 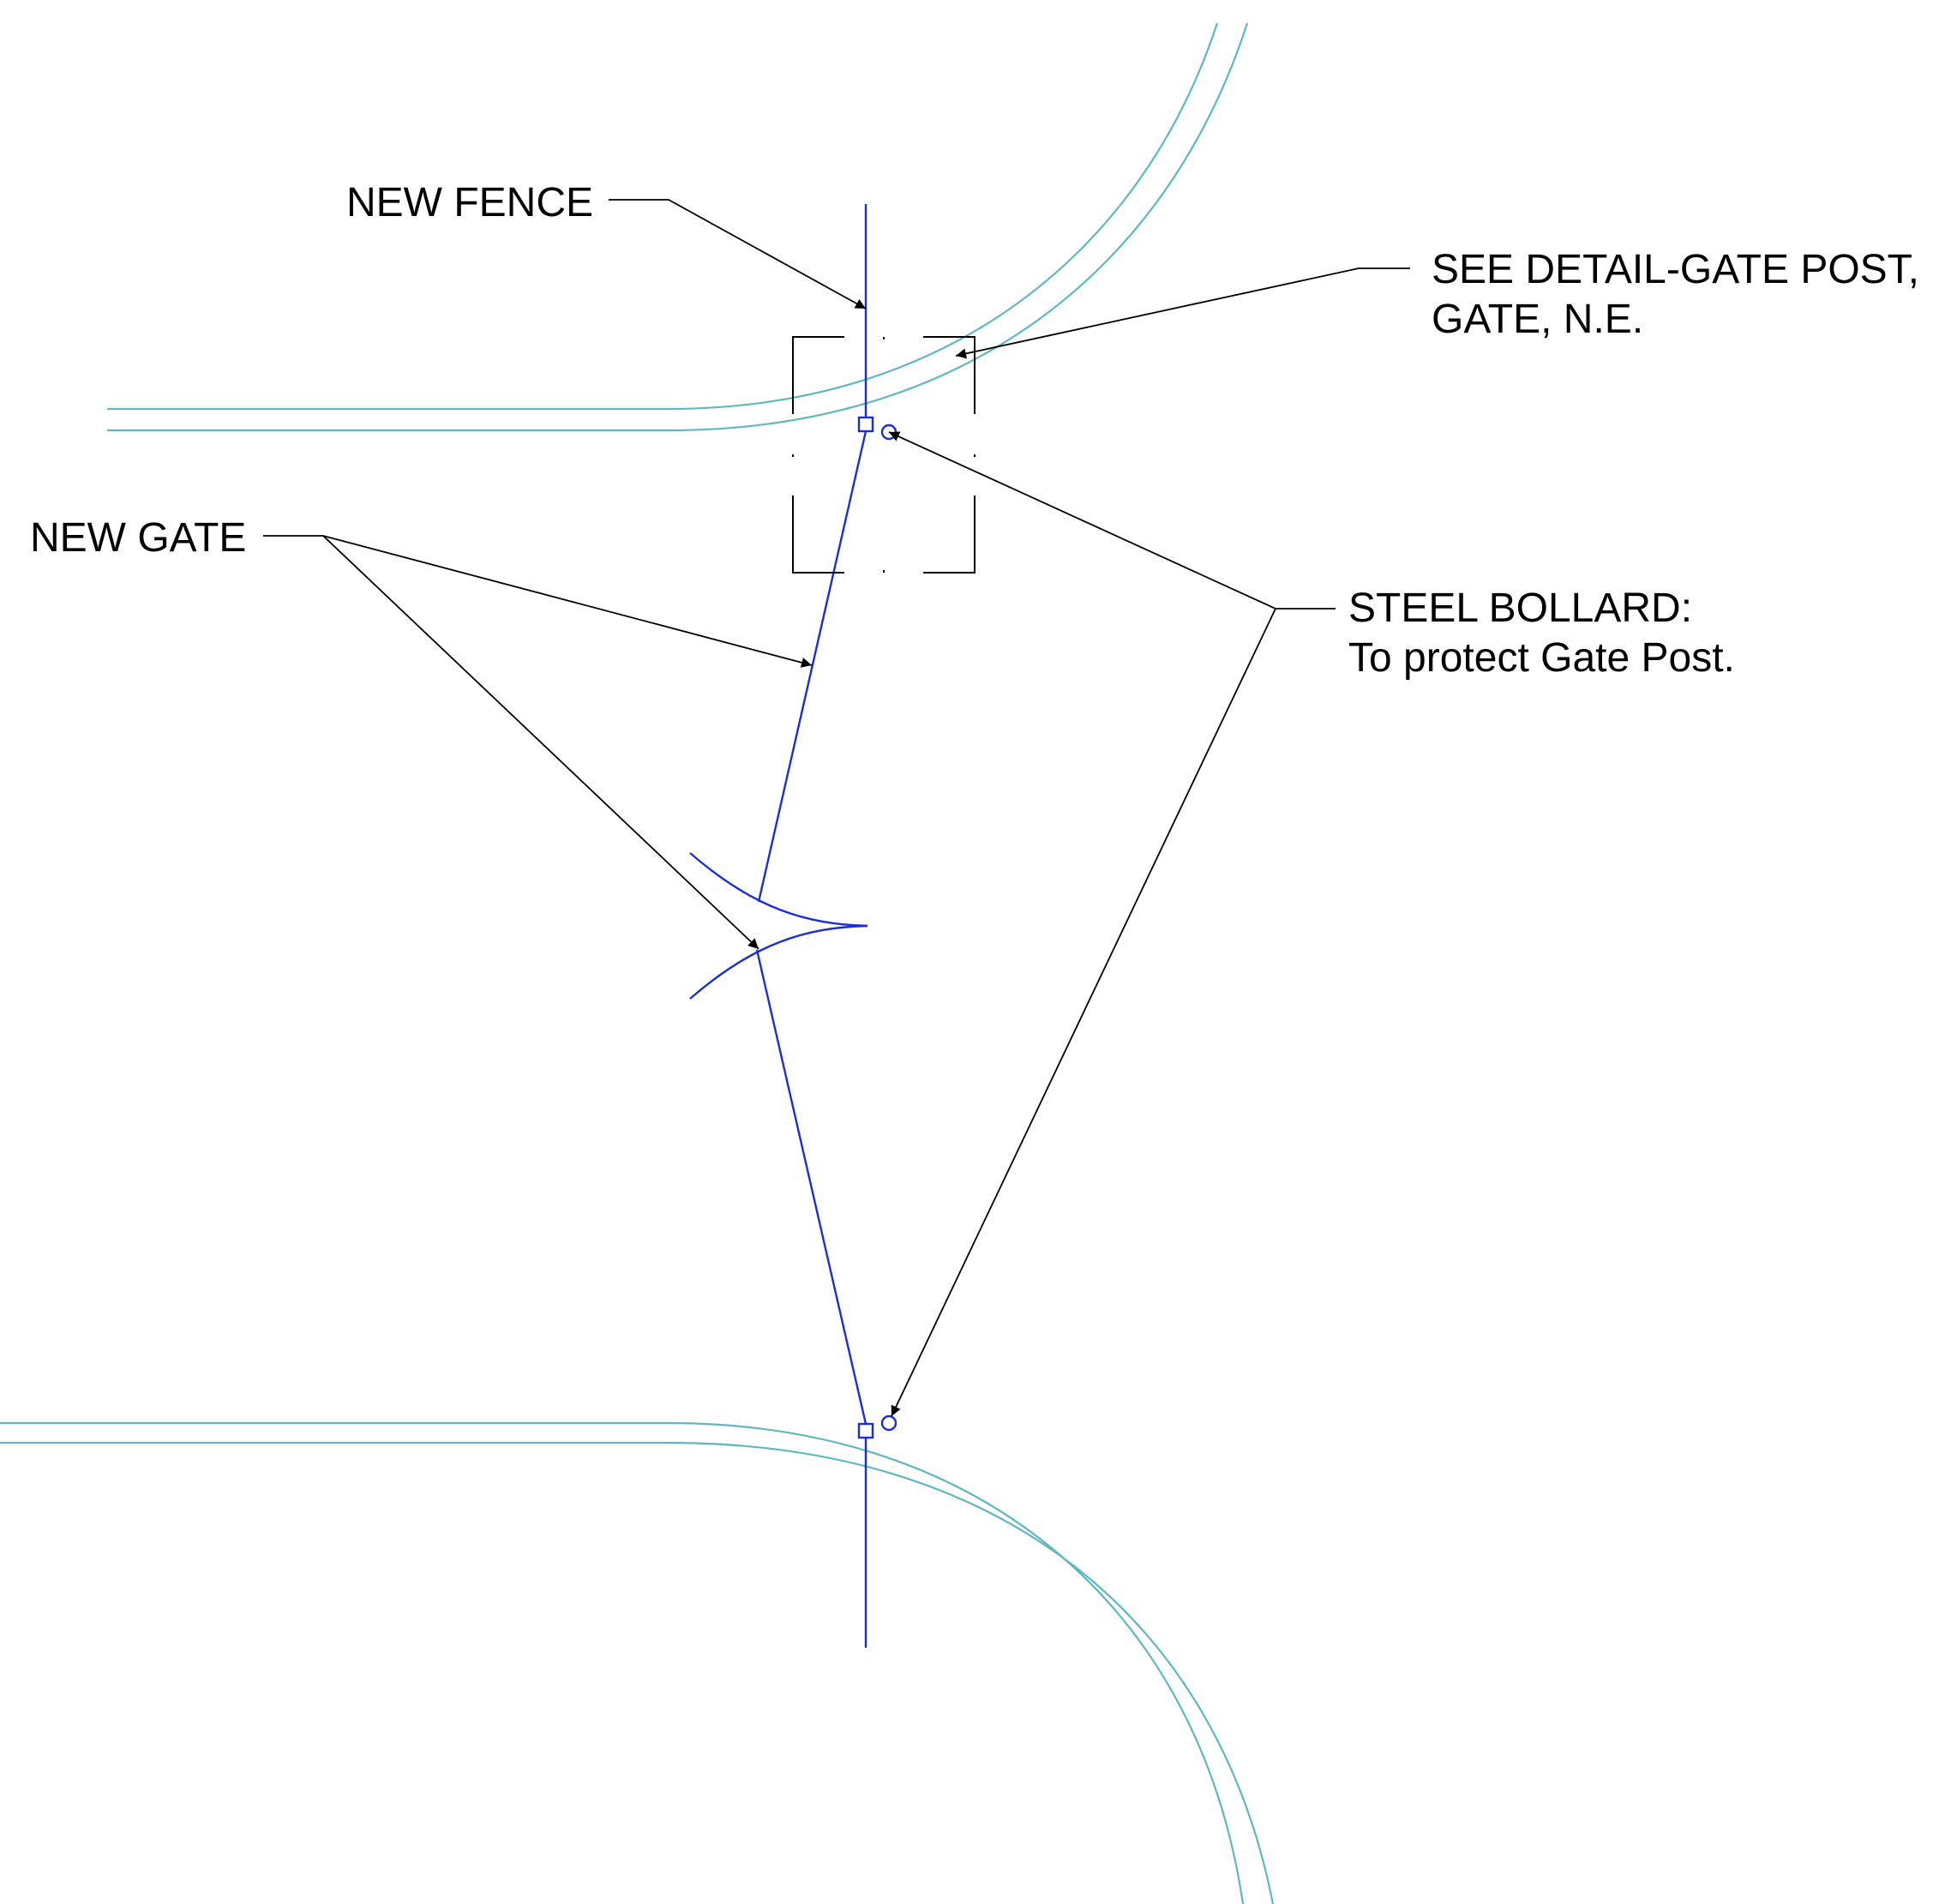 I want to click on see-detail-leader, so click(x=1182, y=313).